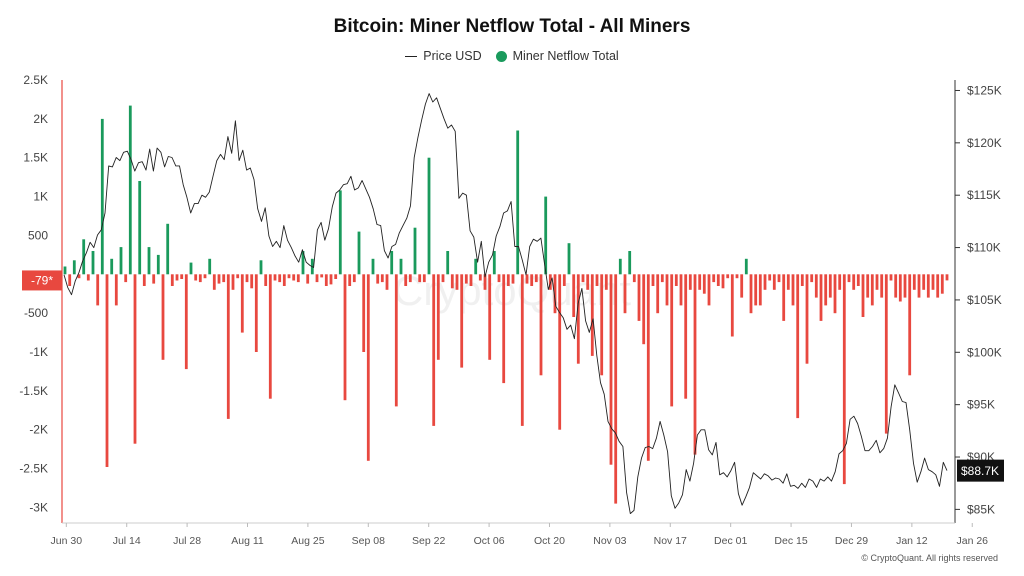 The width and height of the screenshot is (1024, 576). I want to click on y-left-tick-label: 1.5K, so click(35, 158).